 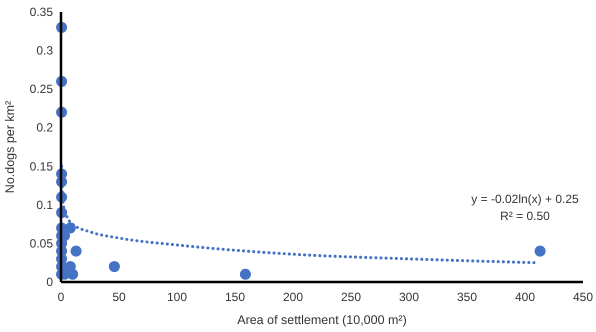 What do you see at coordinates (61, 297) in the screenshot?
I see `x-tick-label: 0` at bounding box center [61, 297].